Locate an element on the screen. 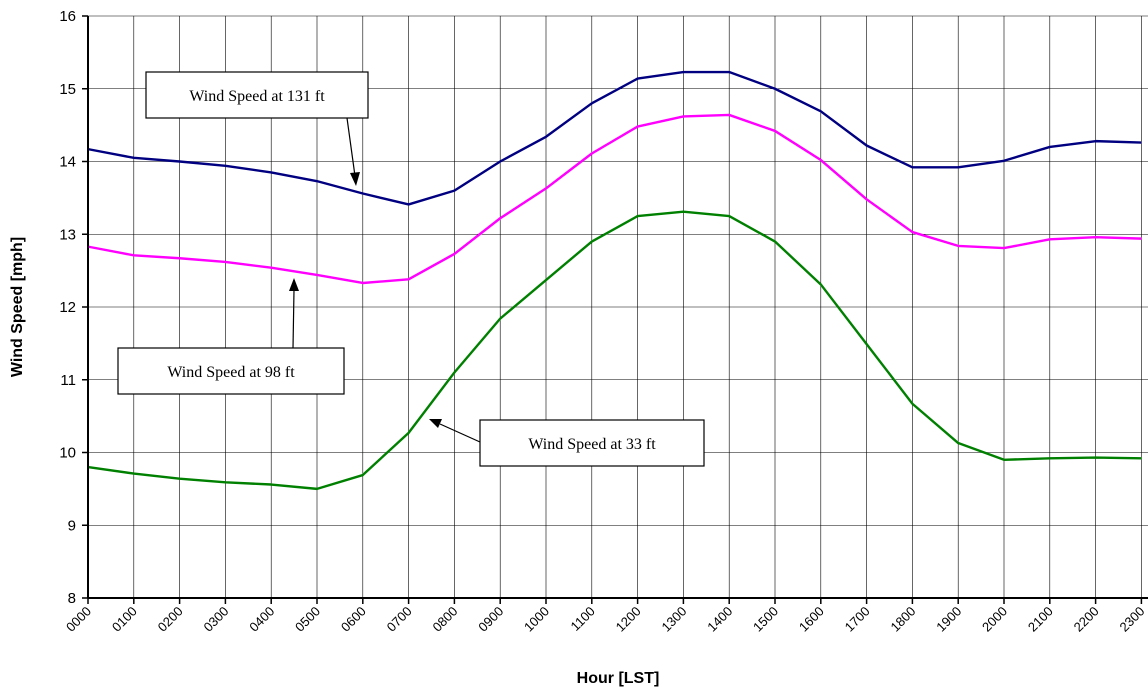  callout-131ft-arrow-line is located at coordinates (351, 147).